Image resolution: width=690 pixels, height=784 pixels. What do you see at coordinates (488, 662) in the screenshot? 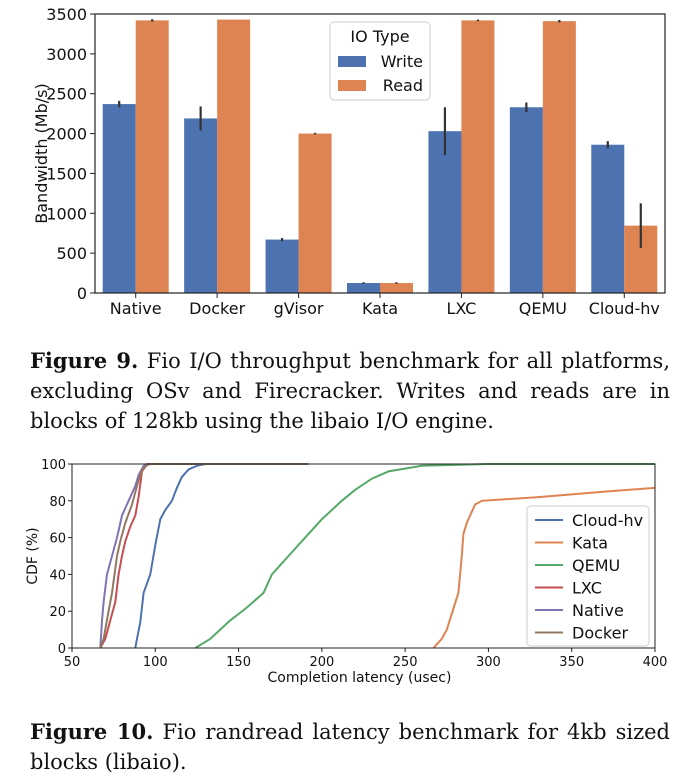
I see `x-tick-label: 300` at bounding box center [488, 662].